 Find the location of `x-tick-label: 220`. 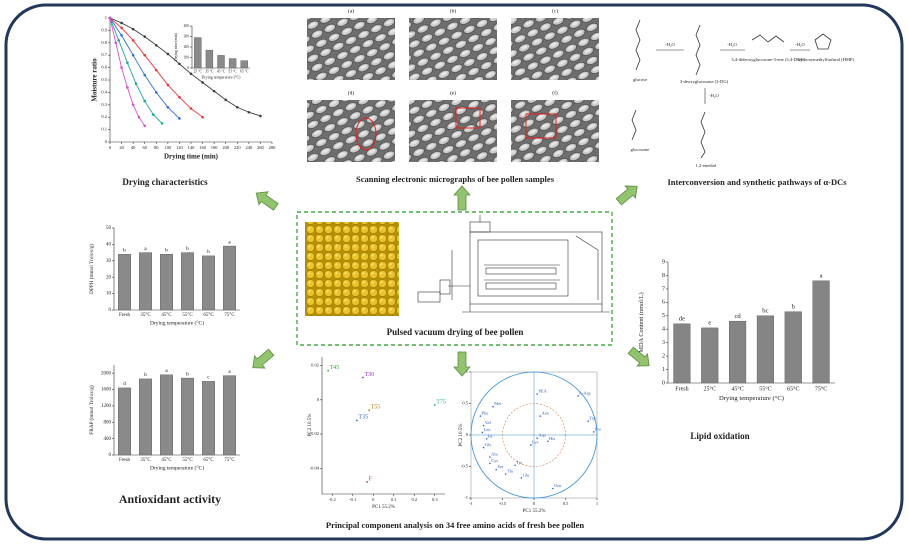

x-tick-label: 220 is located at coordinates (238, 147).